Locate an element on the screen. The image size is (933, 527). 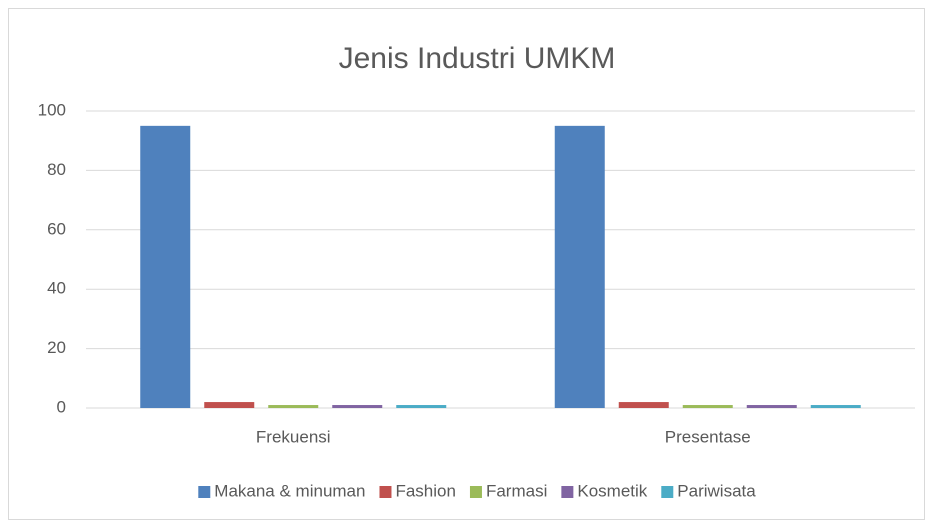
legend-label: Pariwisata is located at coordinates (716, 490).